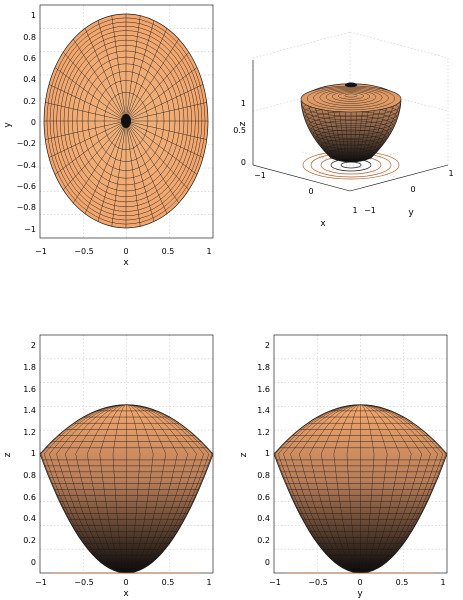 This screenshot has width=463, height=600. Describe the element at coordinates (33, 345) in the screenshot. I see `panel3-ytick: 2` at that location.